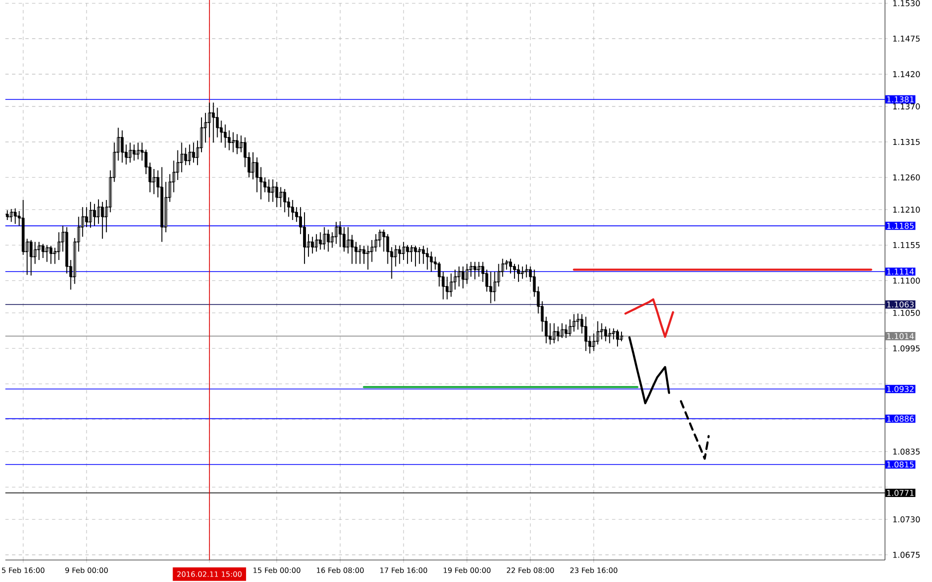  What do you see at coordinates (900, 304) in the screenshot?
I see `ref-line-label: 1.1063` at bounding box center [900, 304].